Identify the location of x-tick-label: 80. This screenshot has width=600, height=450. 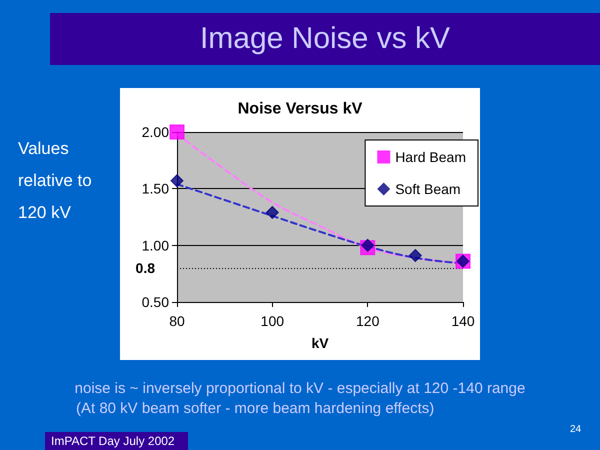
(177, 321).